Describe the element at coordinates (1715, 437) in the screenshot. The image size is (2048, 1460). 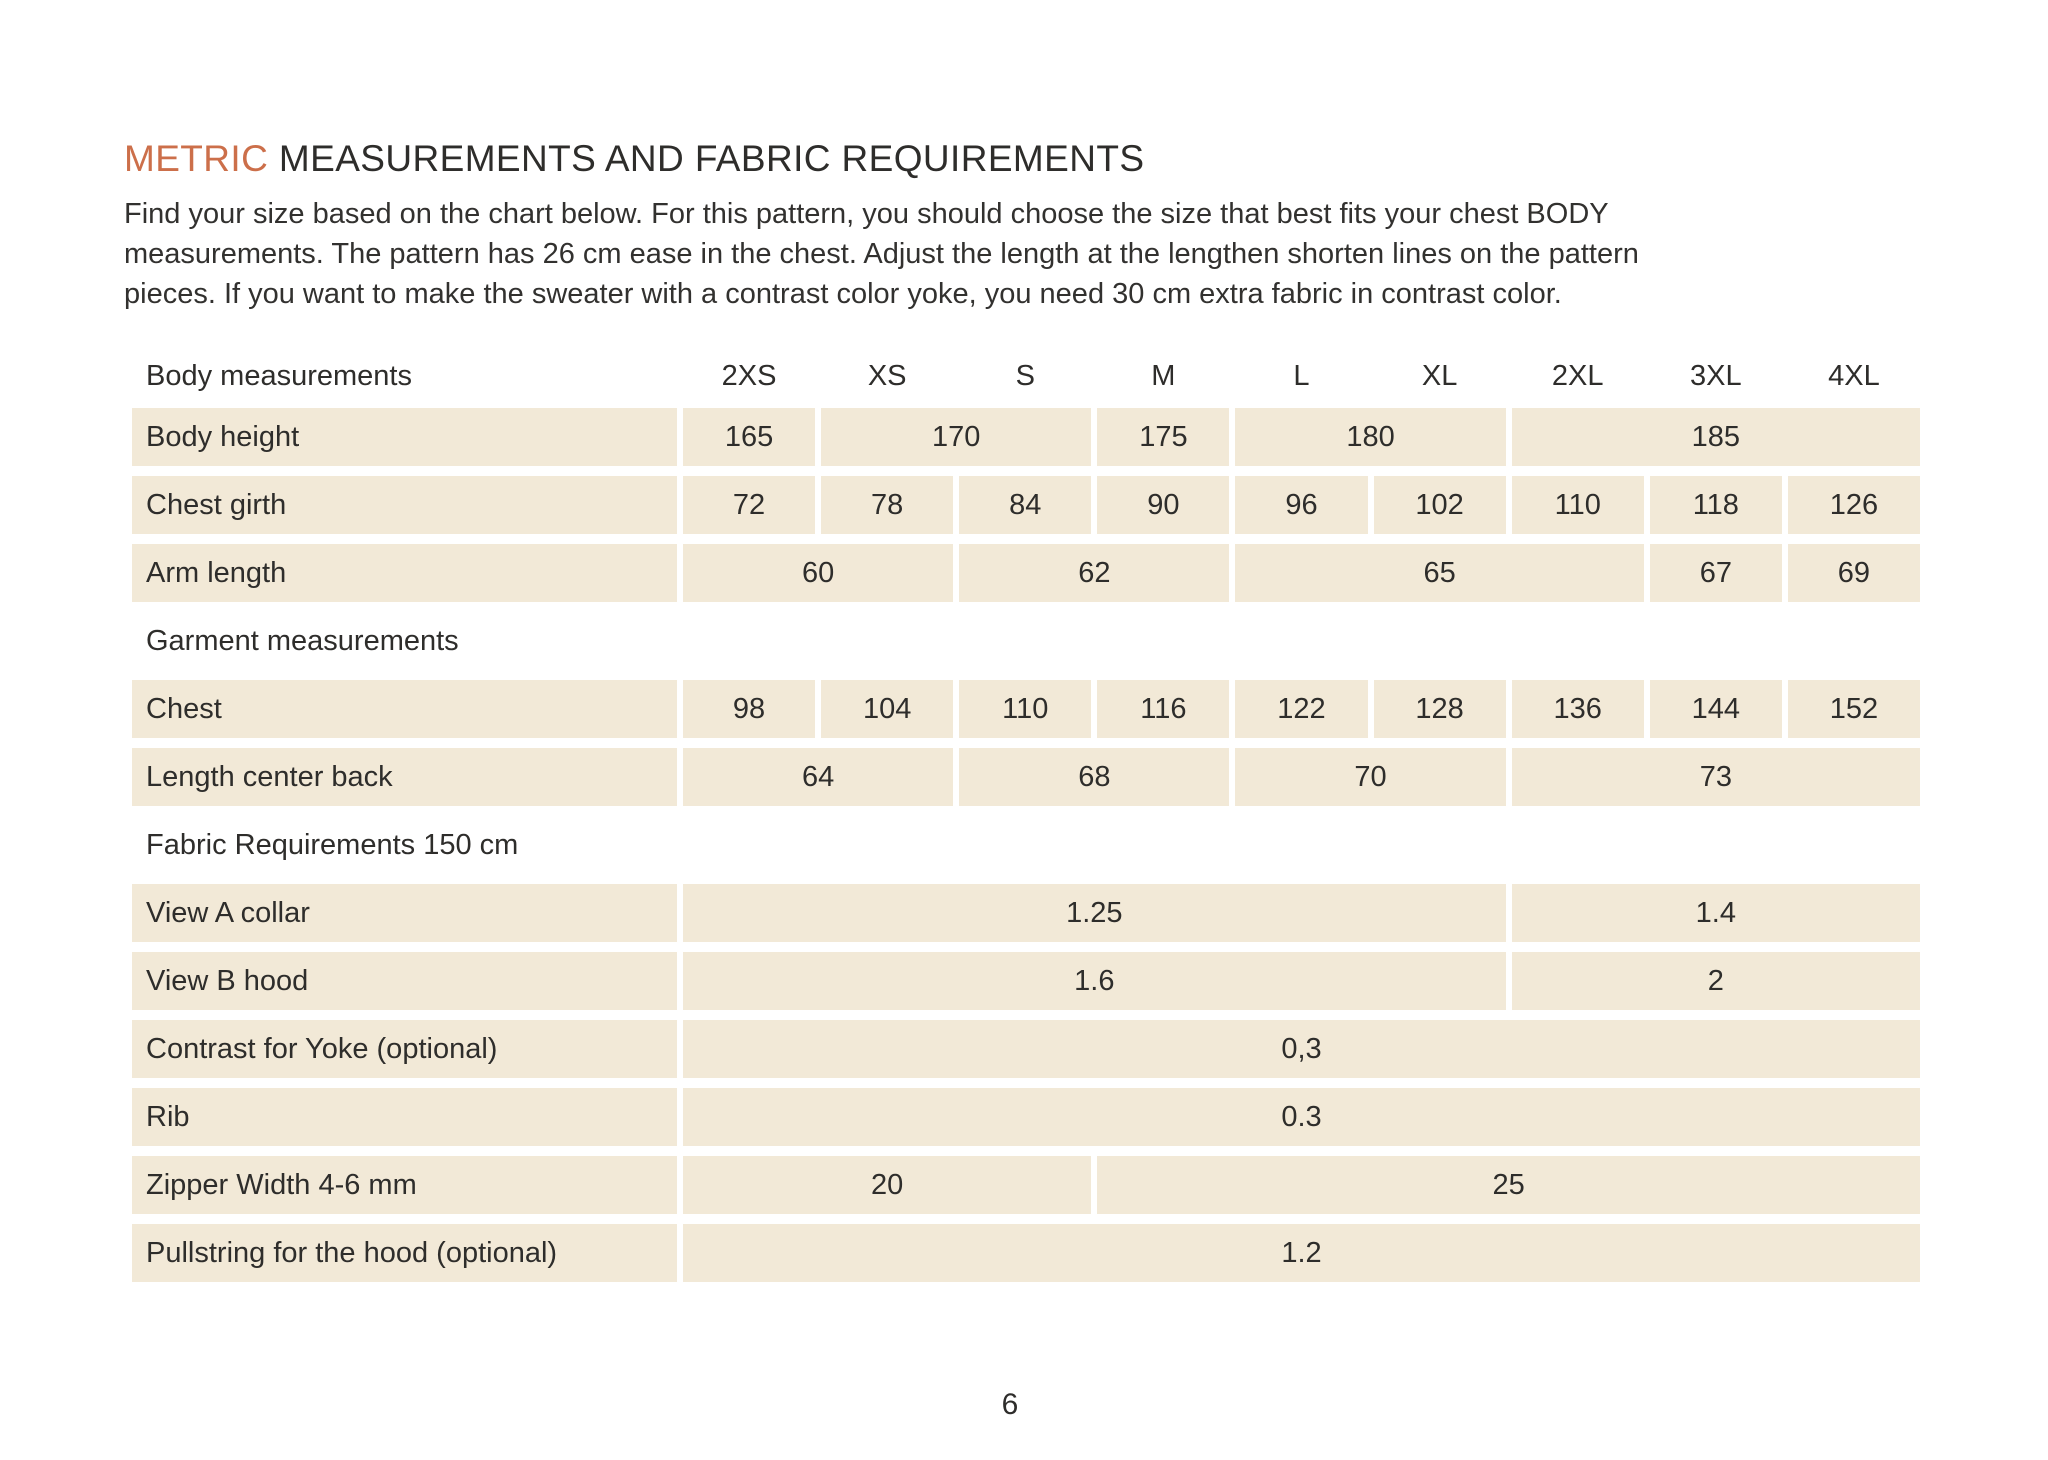
I see `table-cell-r0-c4: 185` at that location.